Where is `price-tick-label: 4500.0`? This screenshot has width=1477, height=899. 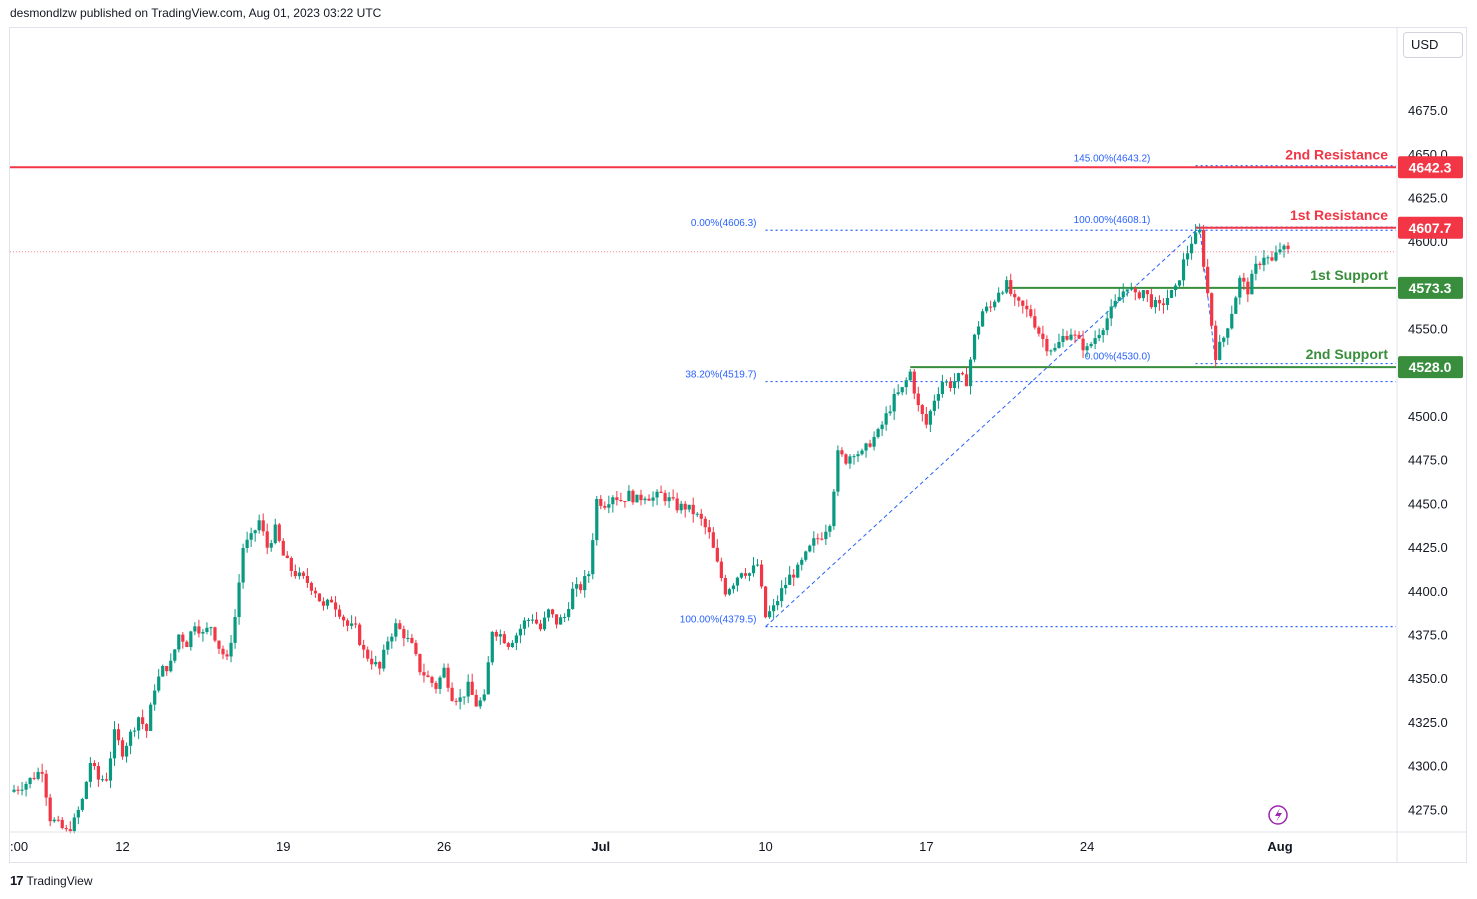
price-tick-label: 4500.0 is located at coordinates (1428, 416).